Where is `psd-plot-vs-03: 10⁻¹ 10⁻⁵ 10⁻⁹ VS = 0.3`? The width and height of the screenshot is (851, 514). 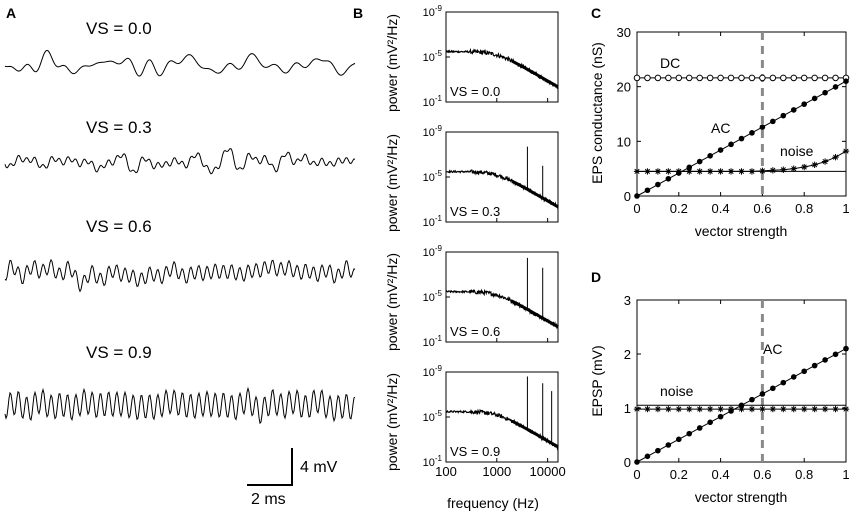
psd-plot-vs-03: 10⁻¹ 10⁻⁵ 10⁻⁹ VS = 0.3 is located at coordinates (491, 176).